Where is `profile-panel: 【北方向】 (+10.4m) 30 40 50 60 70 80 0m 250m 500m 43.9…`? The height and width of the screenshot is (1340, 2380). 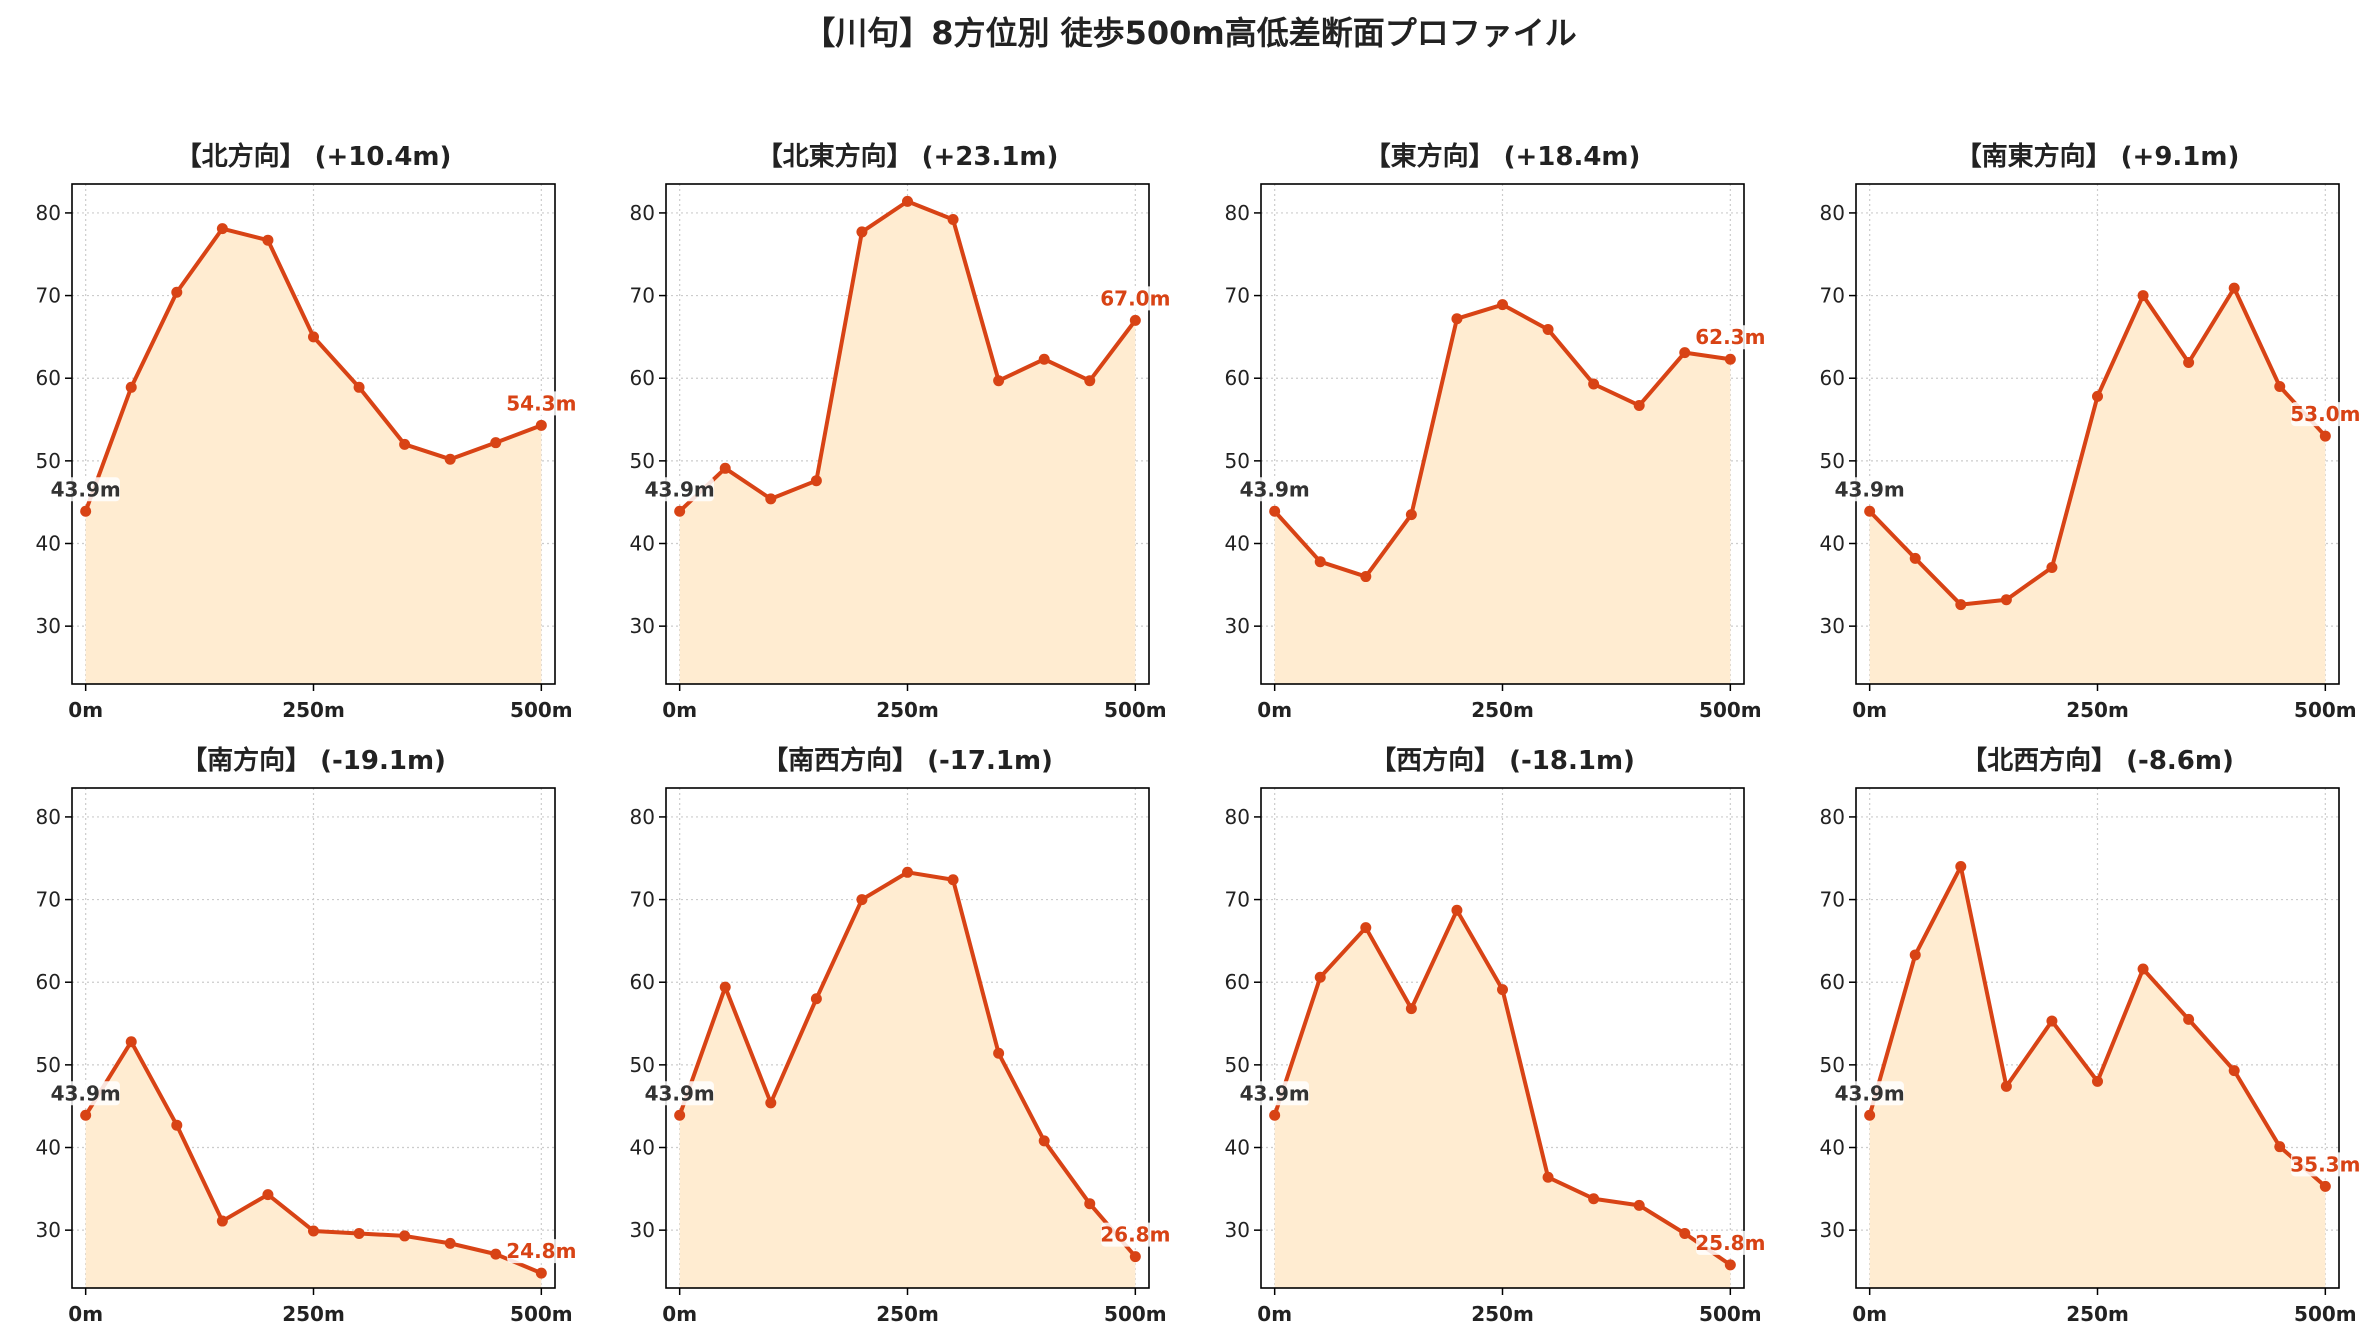
profile-panel: 【北方向】 (+10.4m) 30 40 50 60 70 80 0m 250m 500m 43.9… is located at coordinates (306, 431).